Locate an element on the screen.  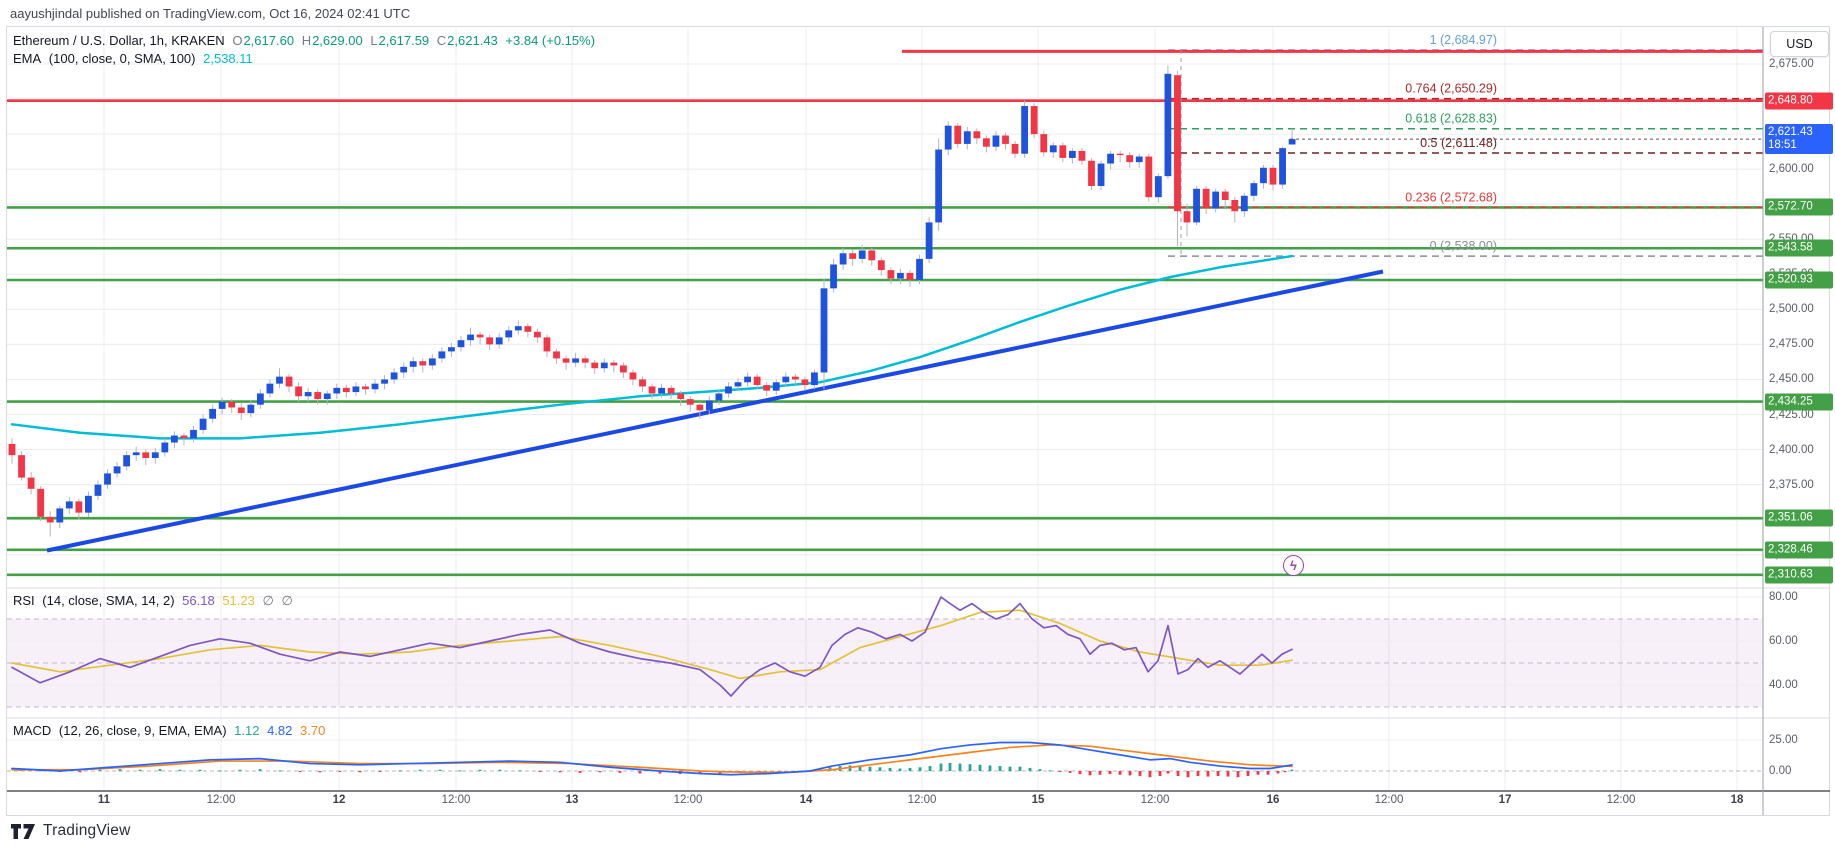
price-badge: 2,648.80 is located at coordinates (1799, 101).